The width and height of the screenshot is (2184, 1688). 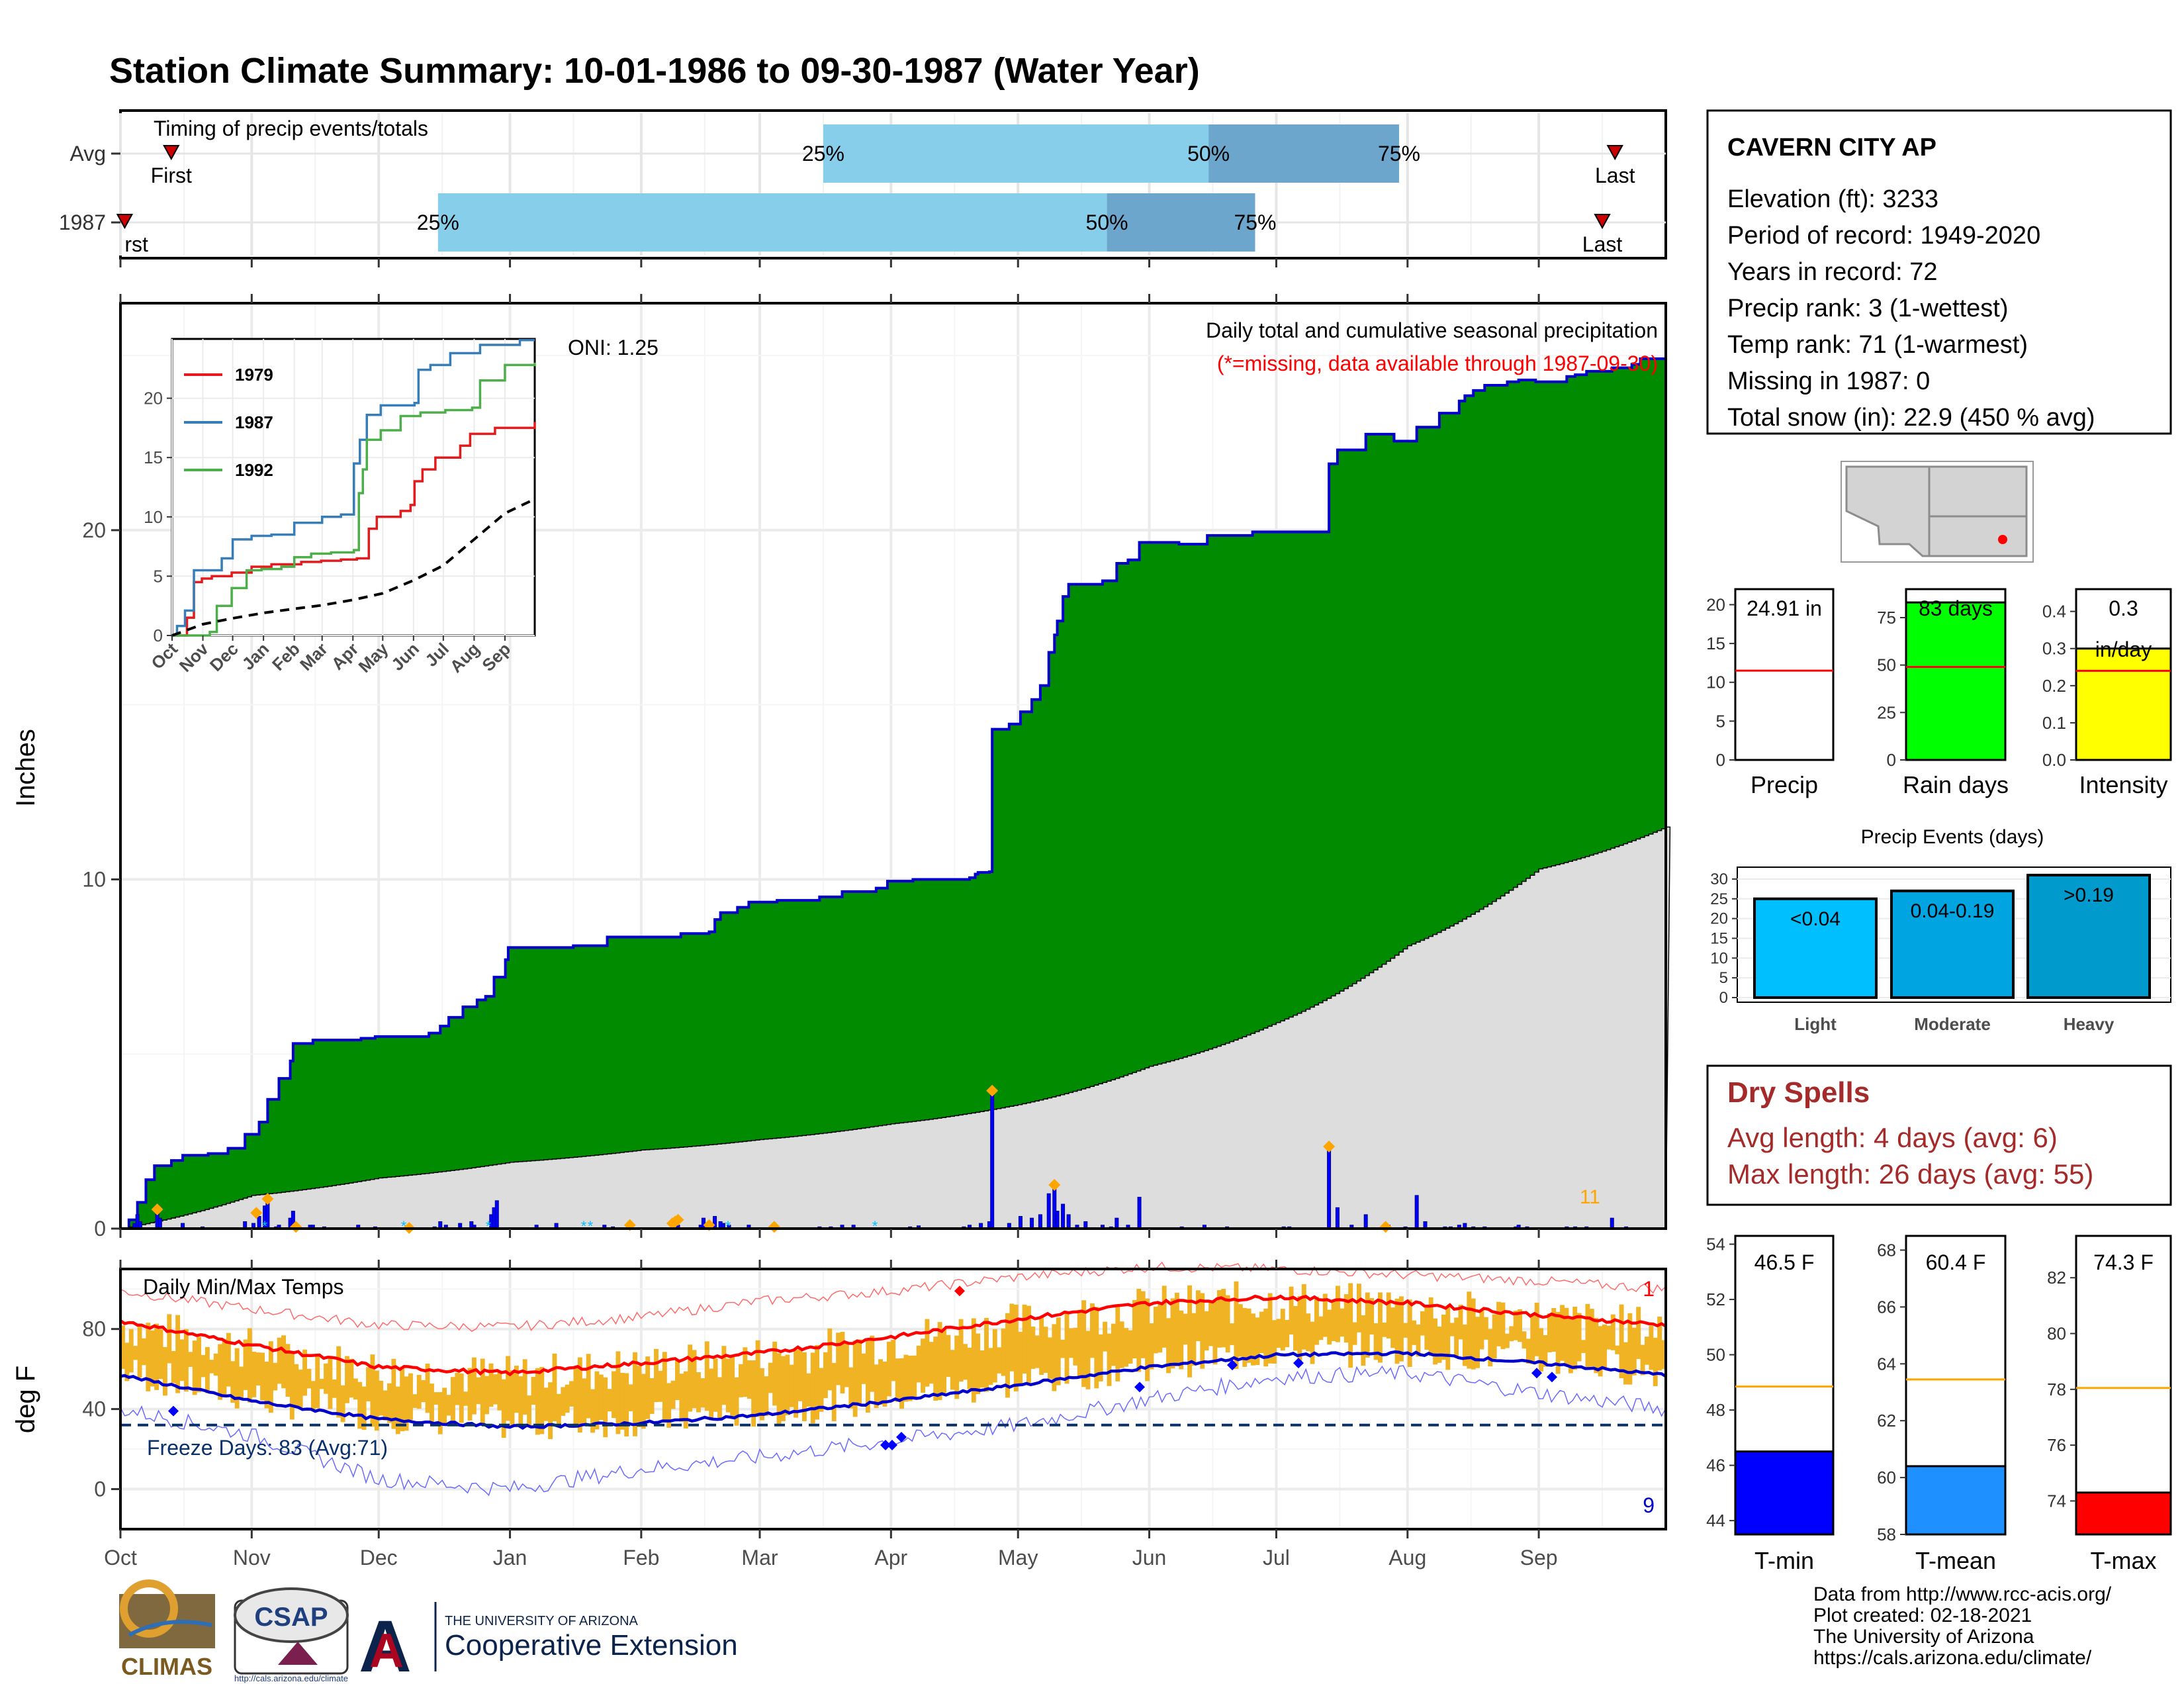 I want to click on state-shapes, so click(x=1978, y=491).